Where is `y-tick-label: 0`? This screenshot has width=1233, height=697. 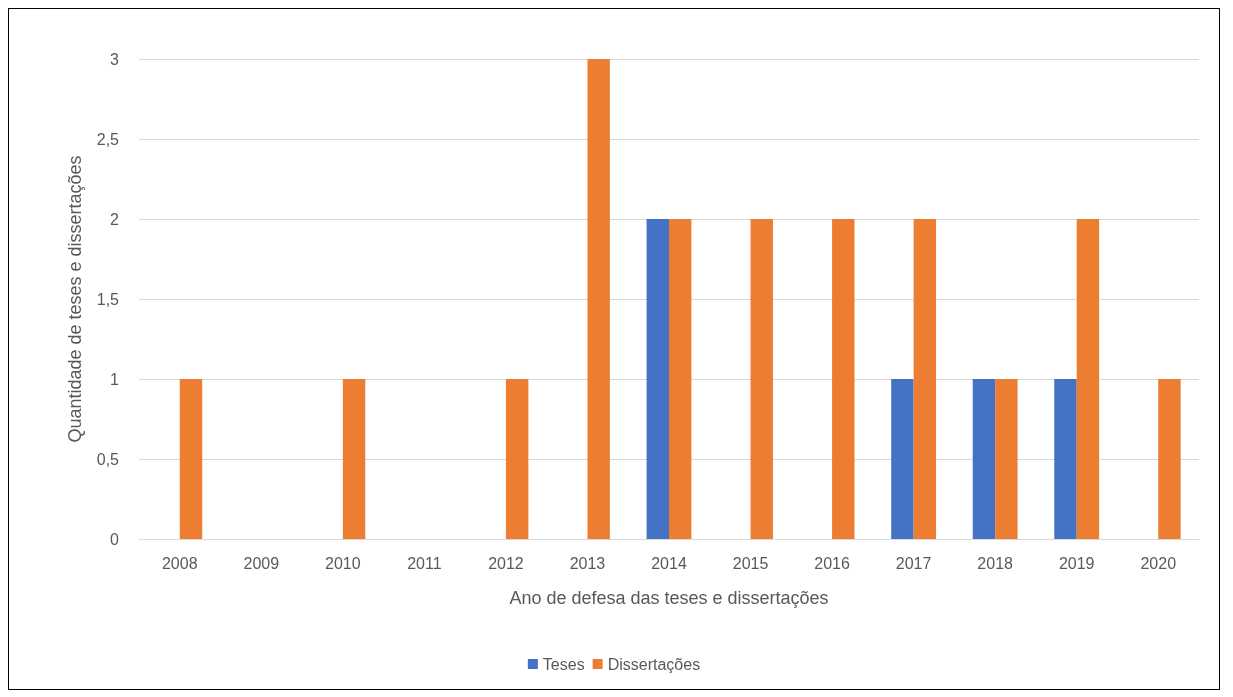
y-tick-label: 0 is located at coordinates (115, 539).